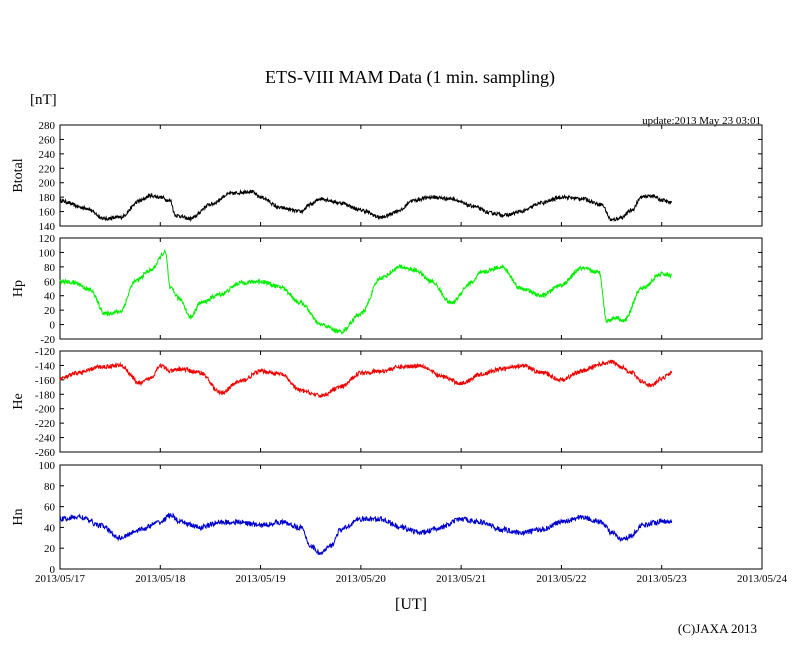 The image size is (810, 655). Describe the element at coordinates (47, 169) in the screenshot. I see `y-tick-label: 220` at that location.